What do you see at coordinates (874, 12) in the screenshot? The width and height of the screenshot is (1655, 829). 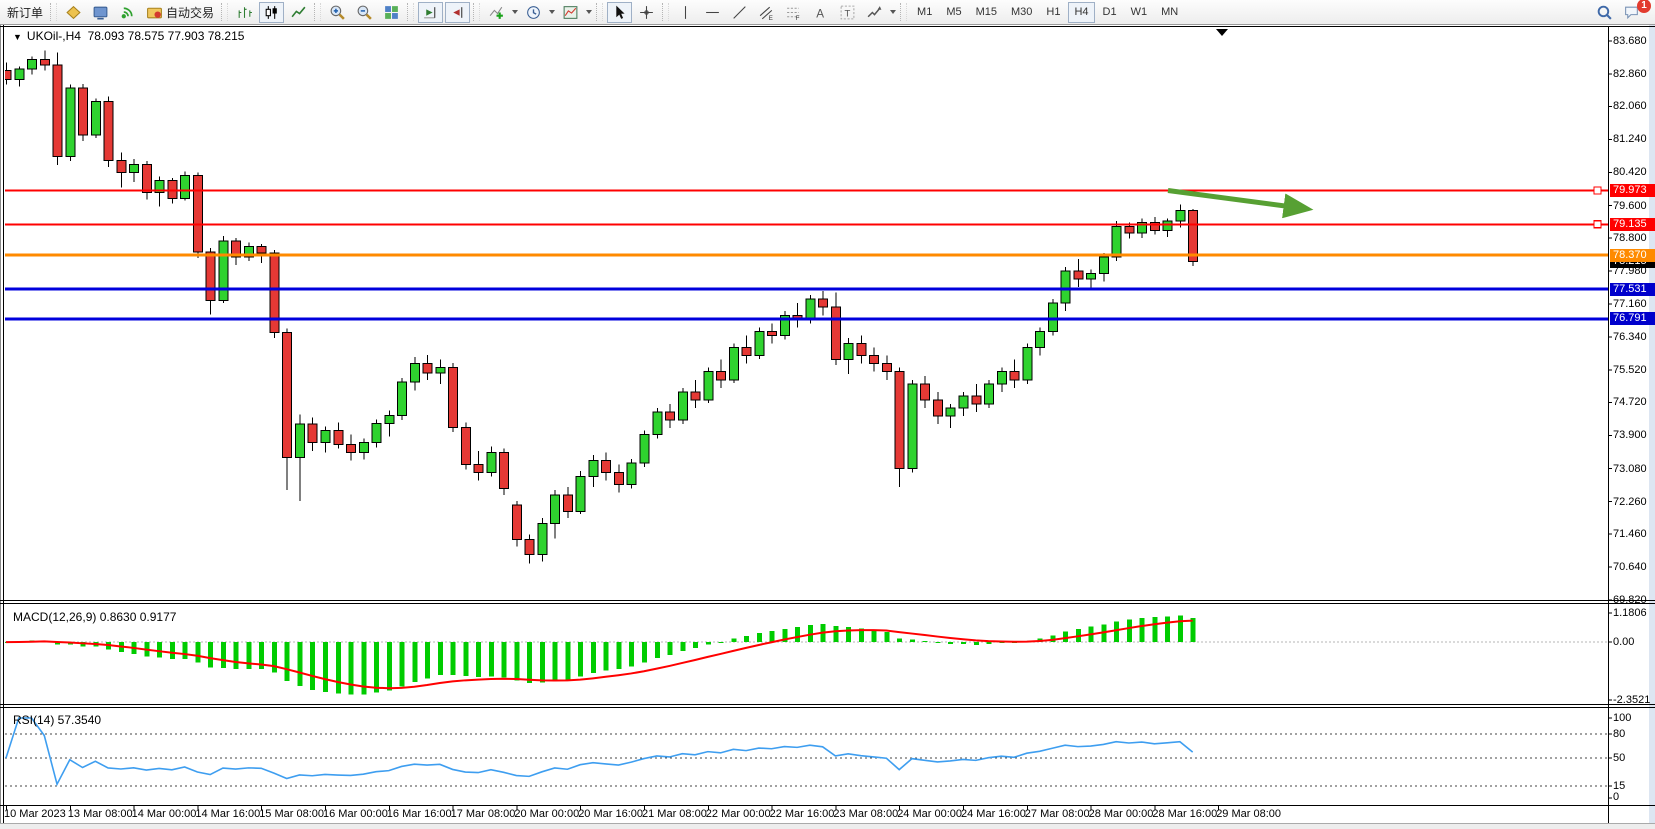 I see `shapes-icon` at bounding box center [874, 12].